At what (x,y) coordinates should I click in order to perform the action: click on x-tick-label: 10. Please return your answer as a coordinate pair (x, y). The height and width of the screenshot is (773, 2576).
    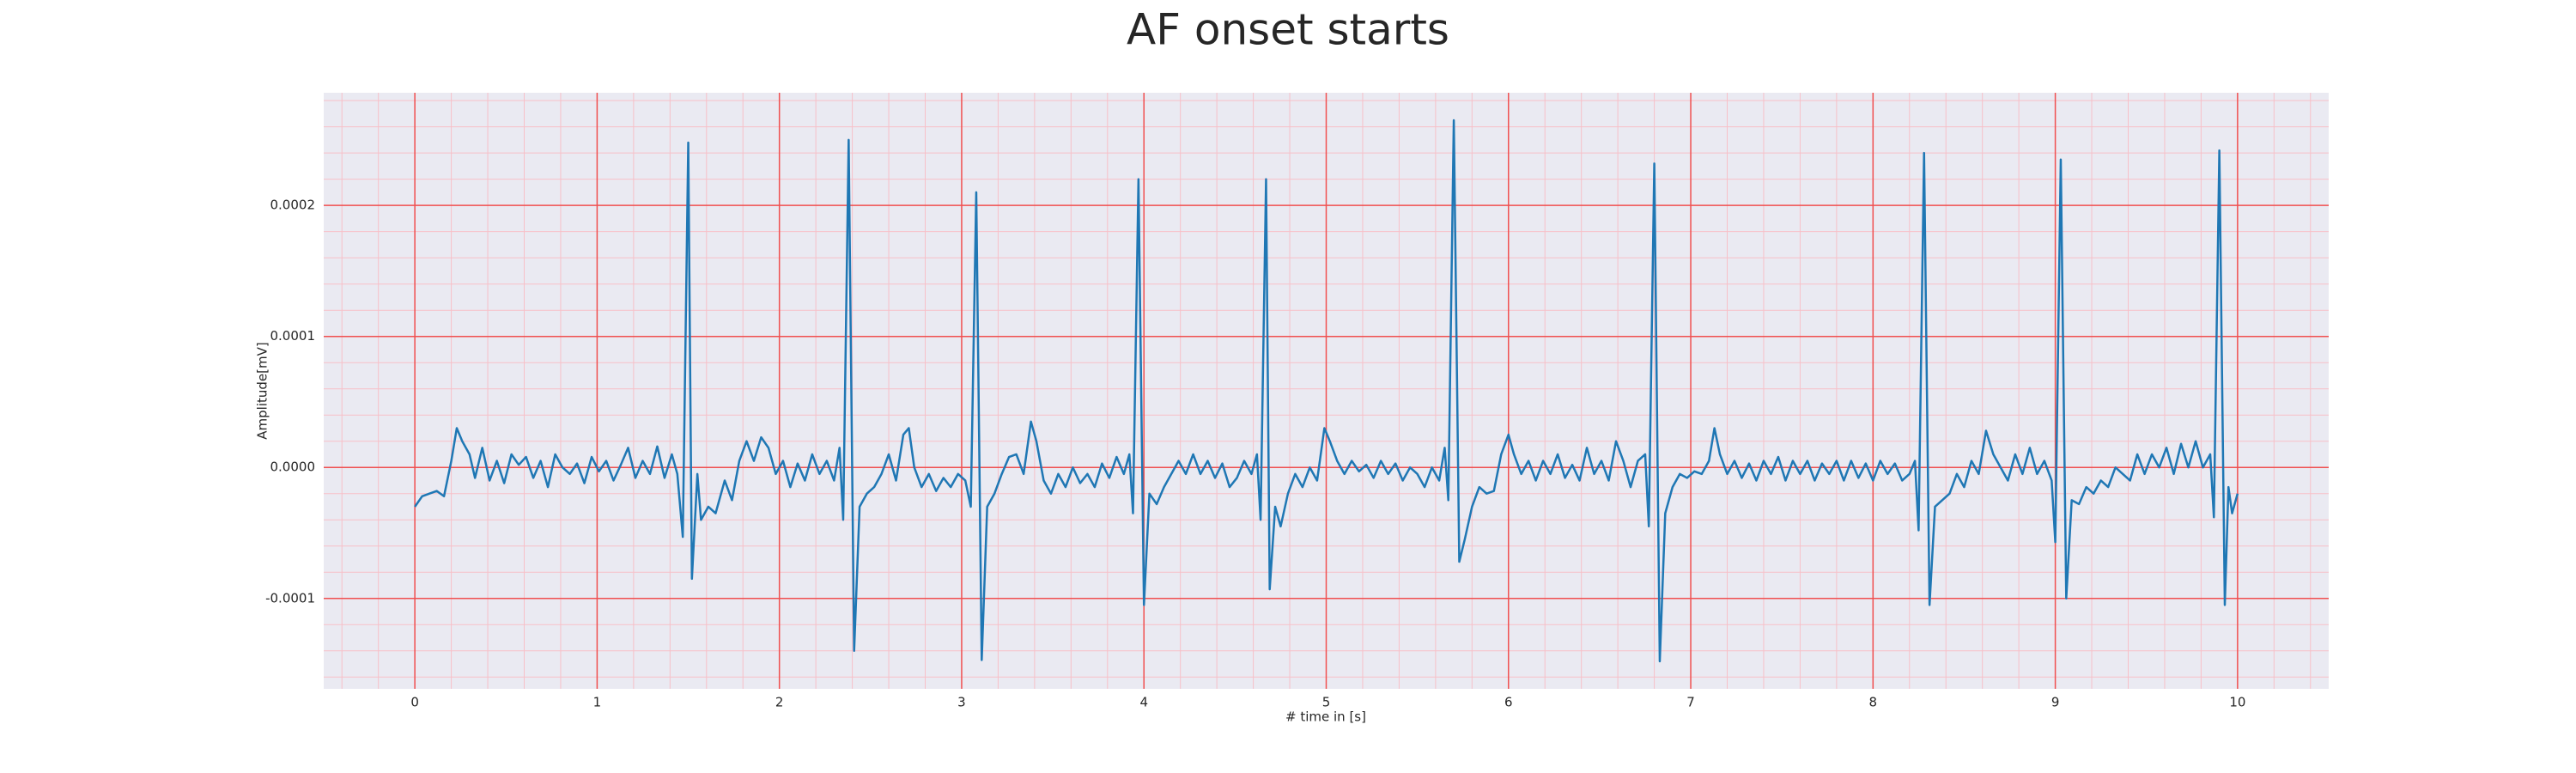
    Looking at the image, I should click on (2237, 702).